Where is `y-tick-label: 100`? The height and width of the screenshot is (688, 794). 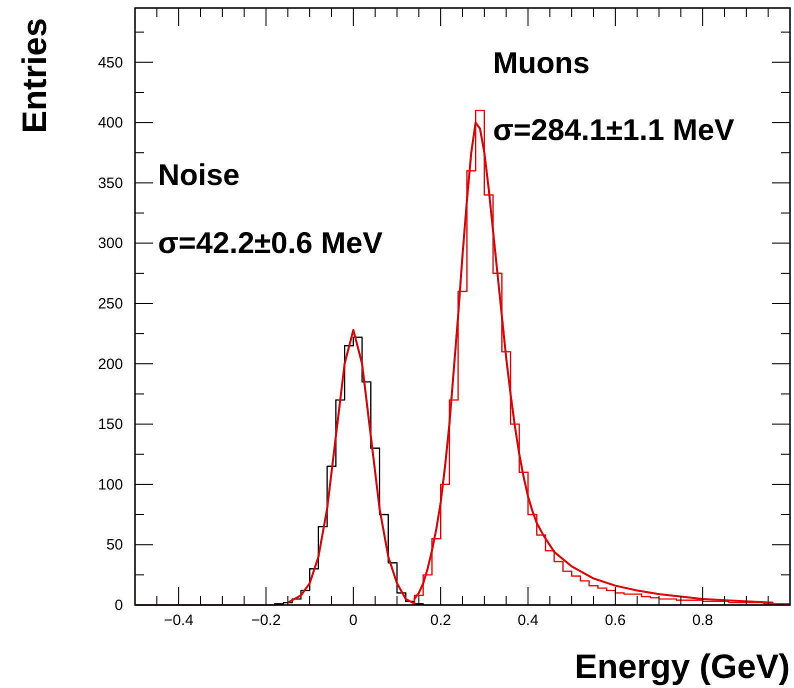 y-tick-label: 100 is located at coordinates (110, 485).